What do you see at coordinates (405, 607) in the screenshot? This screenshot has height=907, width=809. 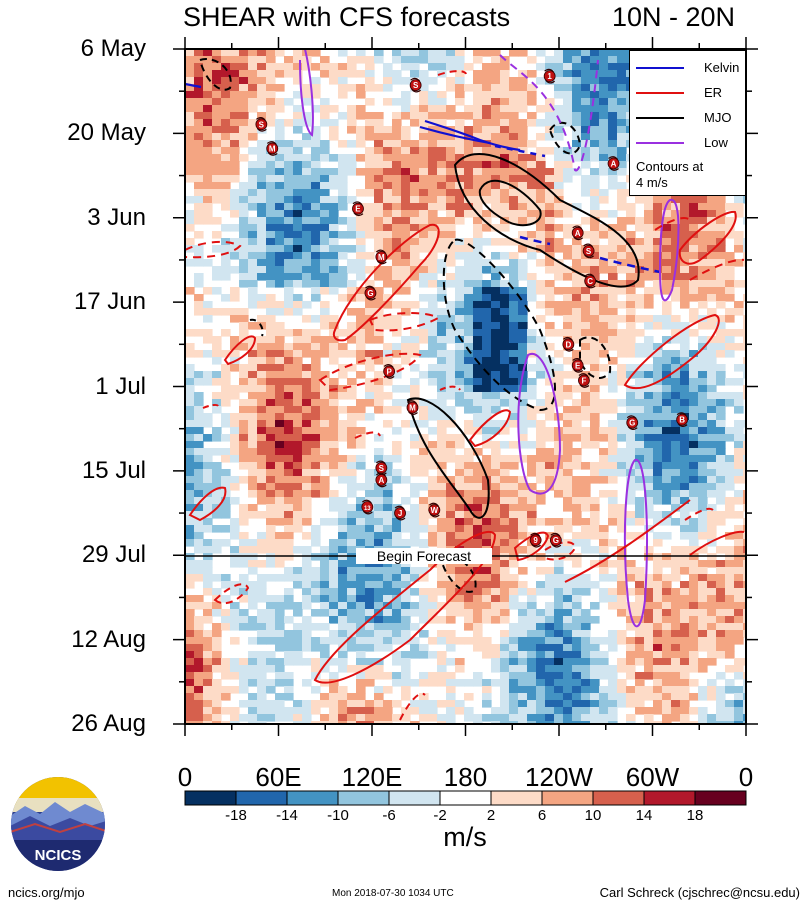 I see `er-contour` at bounding box center [405, 607].